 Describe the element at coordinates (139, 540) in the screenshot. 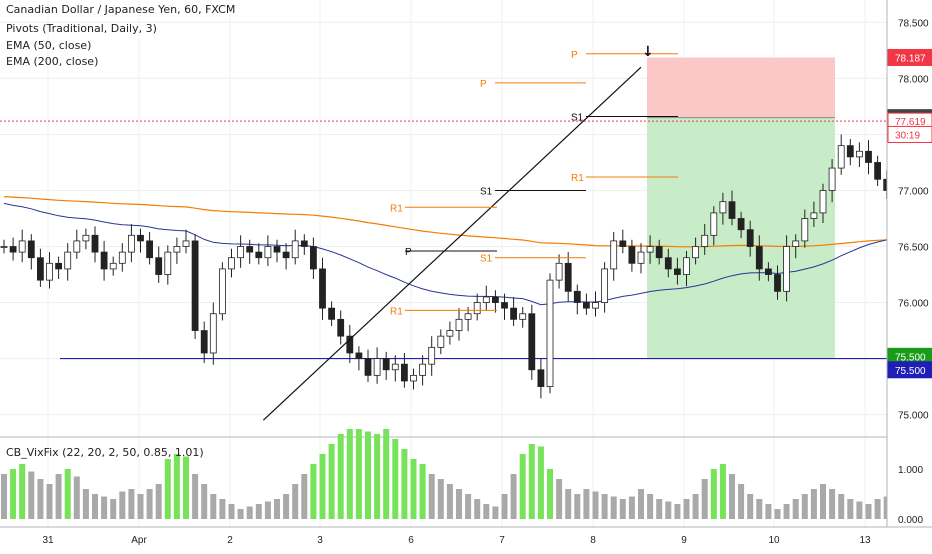

I see `time-tick-label: Apr` at that location.